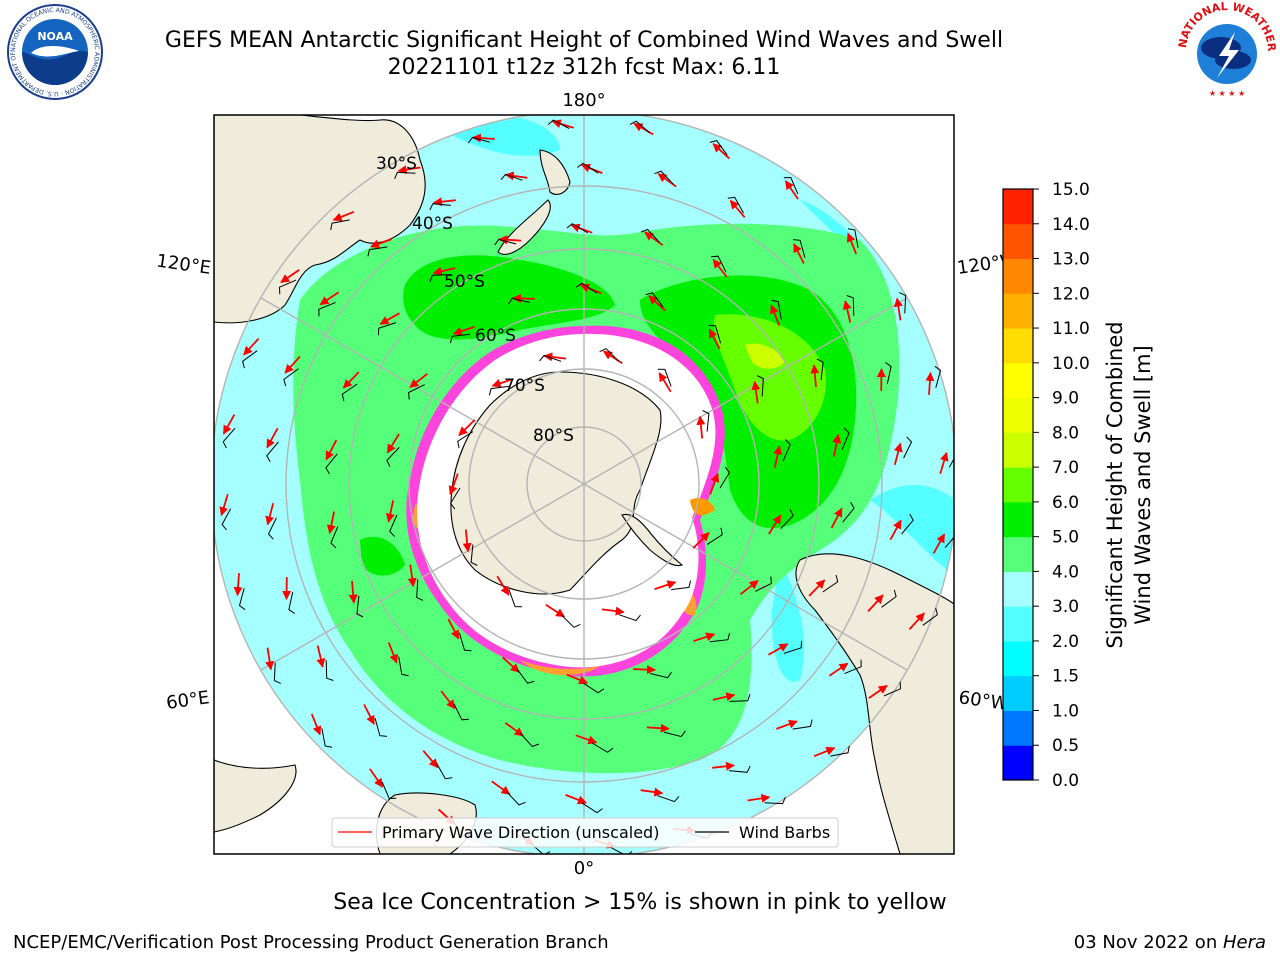 This screenshot has width=1280, height=960. What do you see at coordinates (1065, 572) in the screenshot?
I see `colorbar-tick-label: 4.0` at bounding box center [1065, 572].